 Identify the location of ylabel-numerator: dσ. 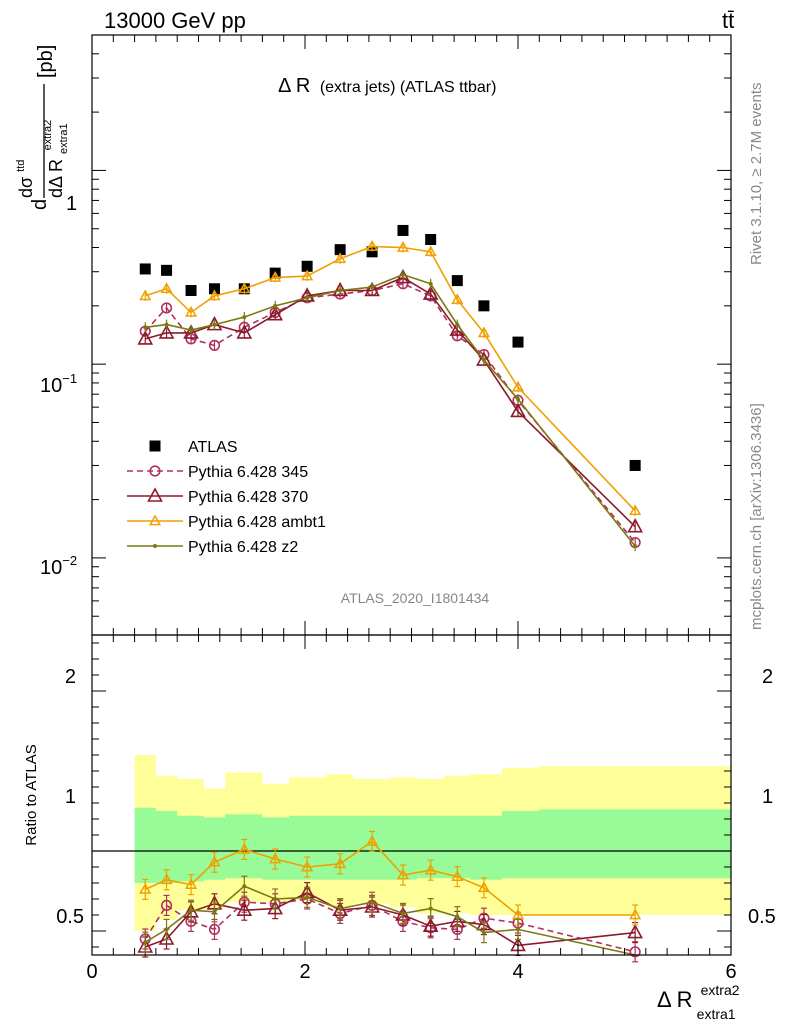
(26, 187).